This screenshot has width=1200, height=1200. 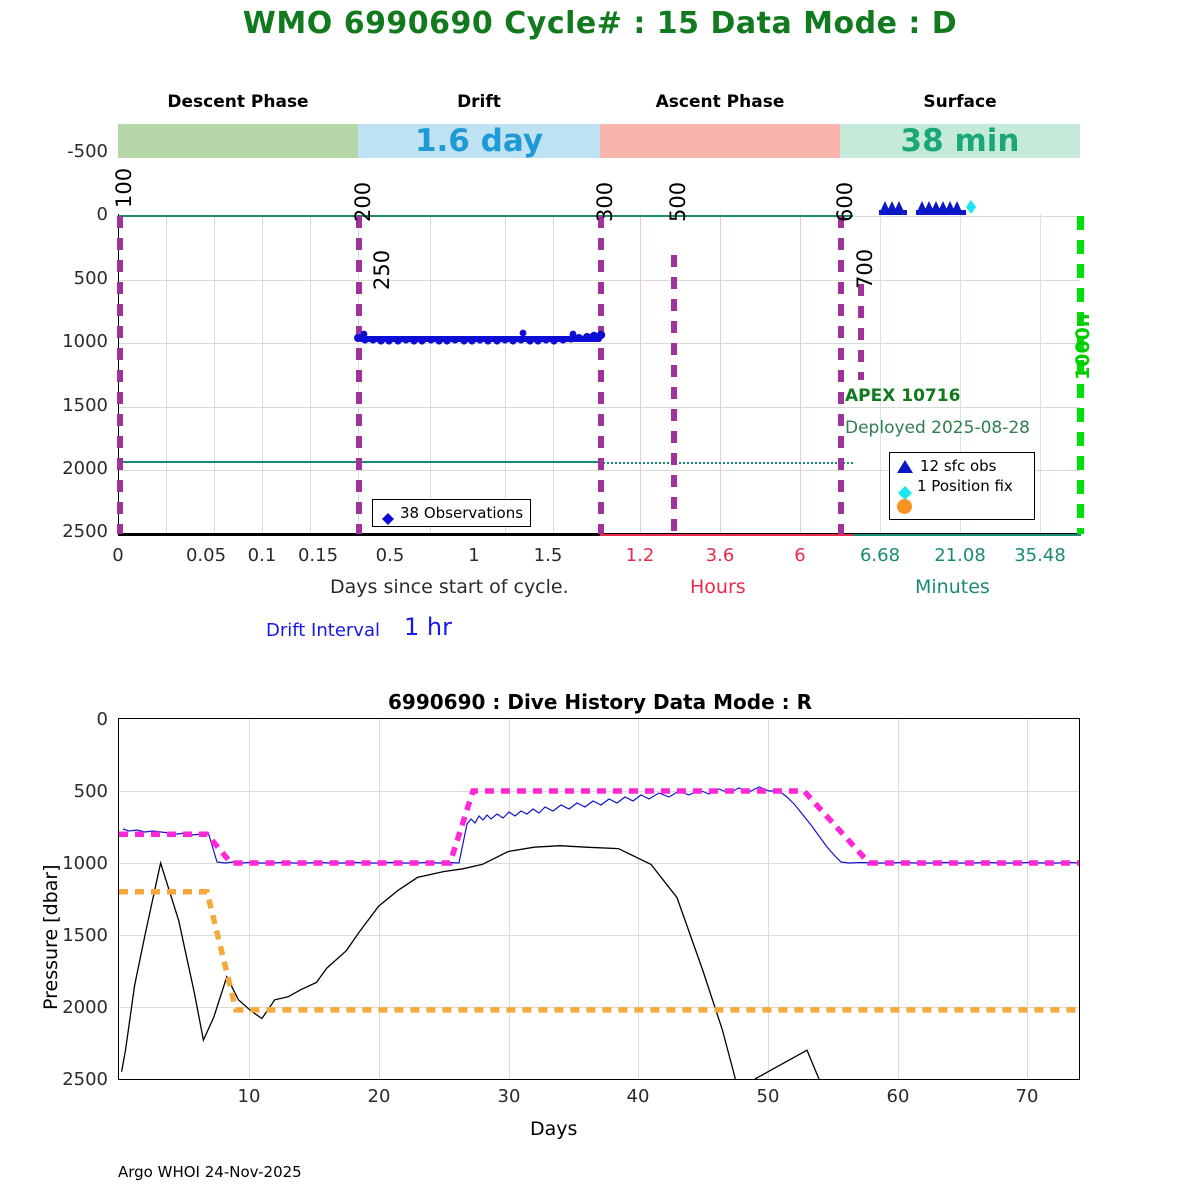 What do you see at coordinates (479, 102) in the screenshot?
I see `phase-label-drift: Drift` at bounding box center [479, 102].